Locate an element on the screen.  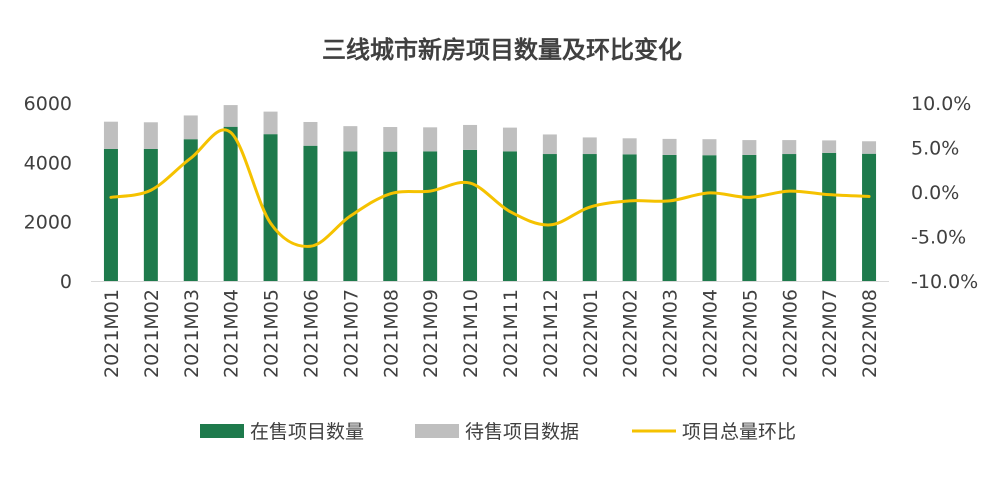
x-tick-label: 2021M07 is located at coordinates (351, 333).